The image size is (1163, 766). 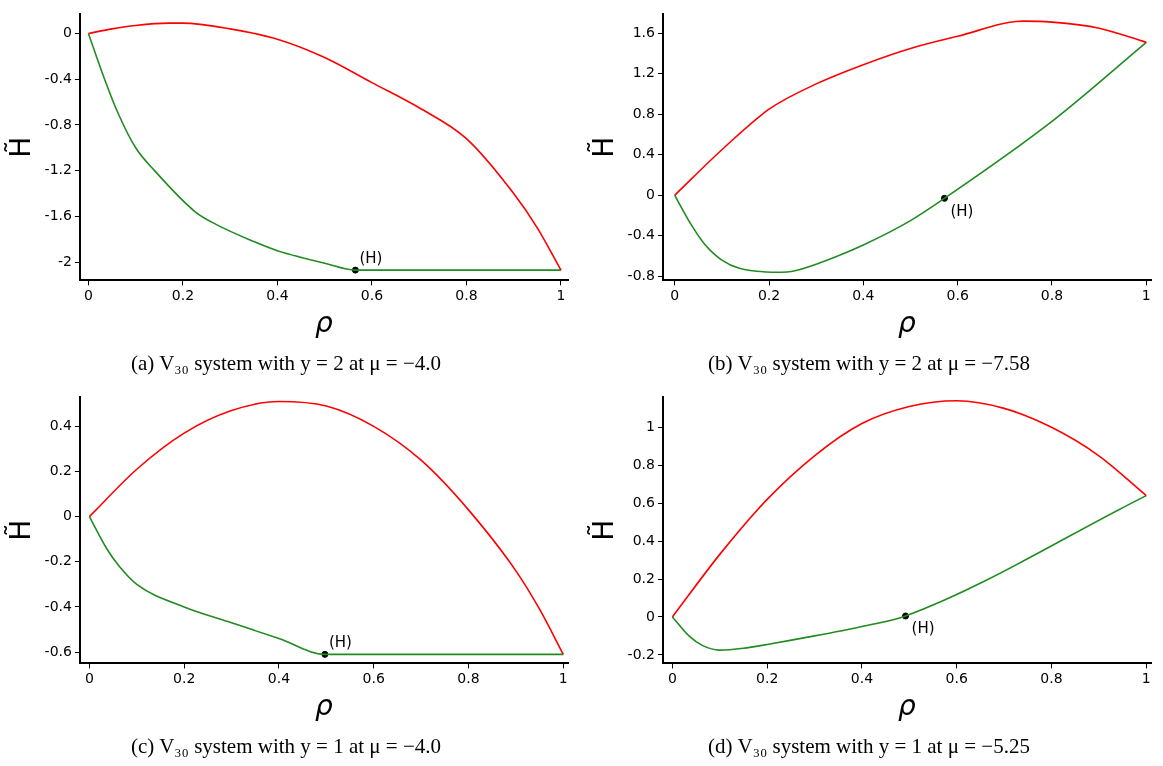 What do you see at coordinates (58, 650) in the screenshot?
I see `y-tick-label: -0.6` at bounding box center [58, 650].